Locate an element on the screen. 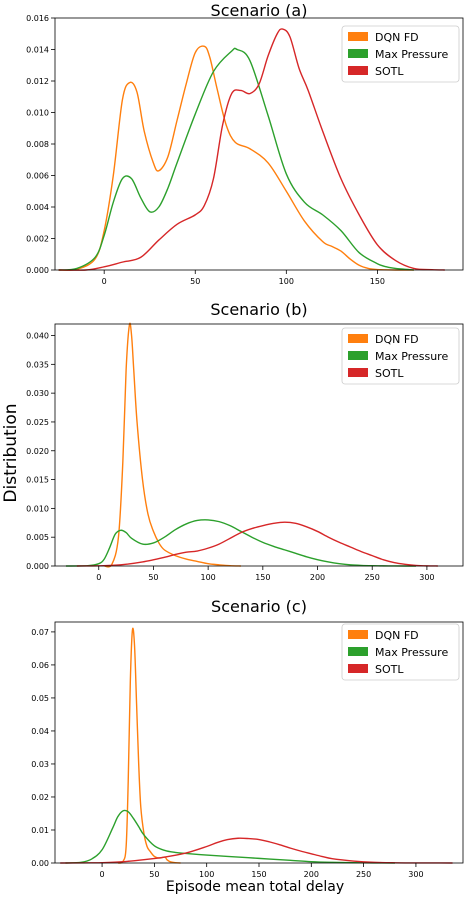 Image resolution: width=472 pixels, height=901 pixels. y-tick-label: 0.04 is located at coordinates (40, 731).